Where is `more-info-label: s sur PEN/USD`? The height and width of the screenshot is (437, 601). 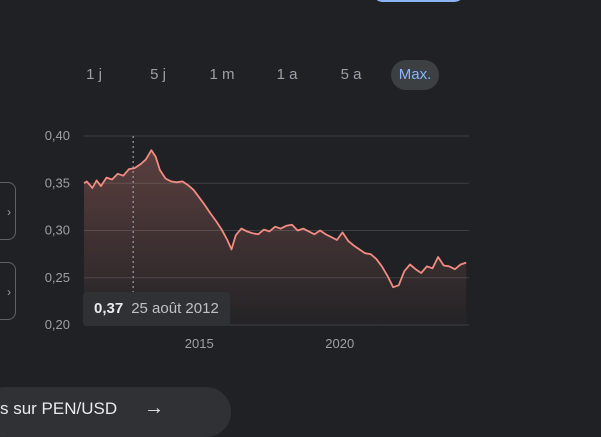
more-info-label: s sur PEN/USD is located at coordinates (59, 408).